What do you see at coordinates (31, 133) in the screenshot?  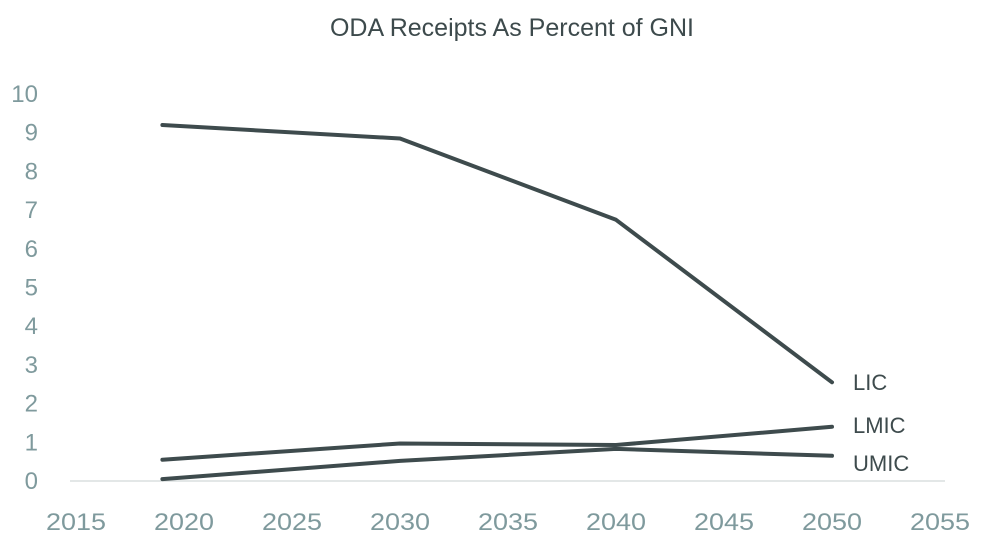 I see `y-tick-label: 9` at bounding box center [31, 133].